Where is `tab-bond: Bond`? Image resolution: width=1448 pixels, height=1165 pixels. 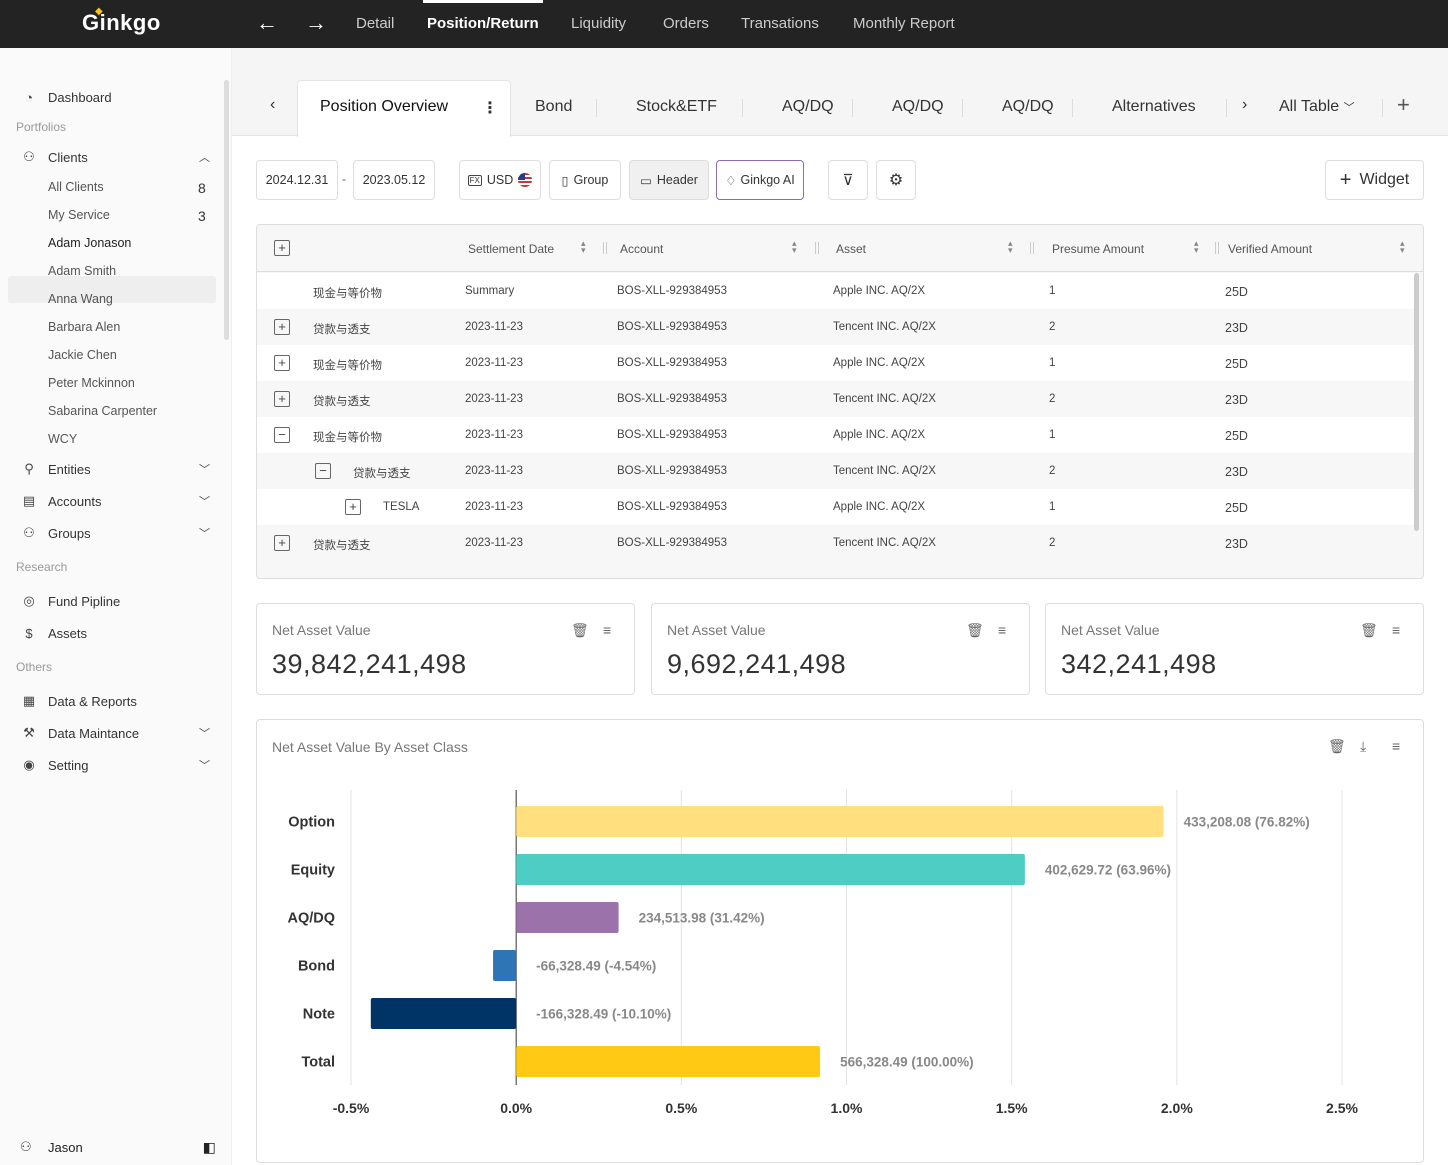 tab-bond: Bond is located at coordinates (554, 106).